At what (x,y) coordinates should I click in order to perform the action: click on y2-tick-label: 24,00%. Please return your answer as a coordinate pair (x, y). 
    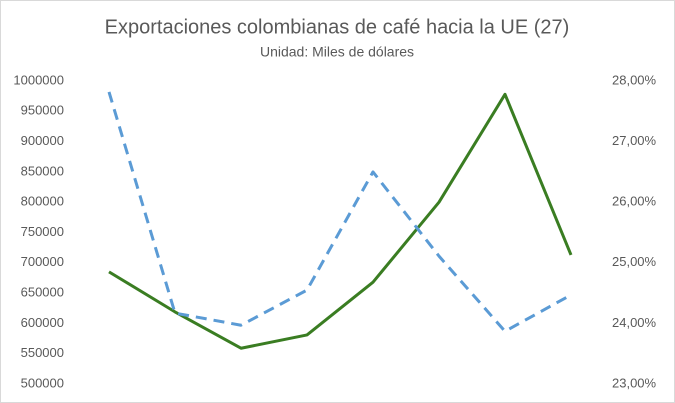
    Looking at the image, I should click on (634, 322).